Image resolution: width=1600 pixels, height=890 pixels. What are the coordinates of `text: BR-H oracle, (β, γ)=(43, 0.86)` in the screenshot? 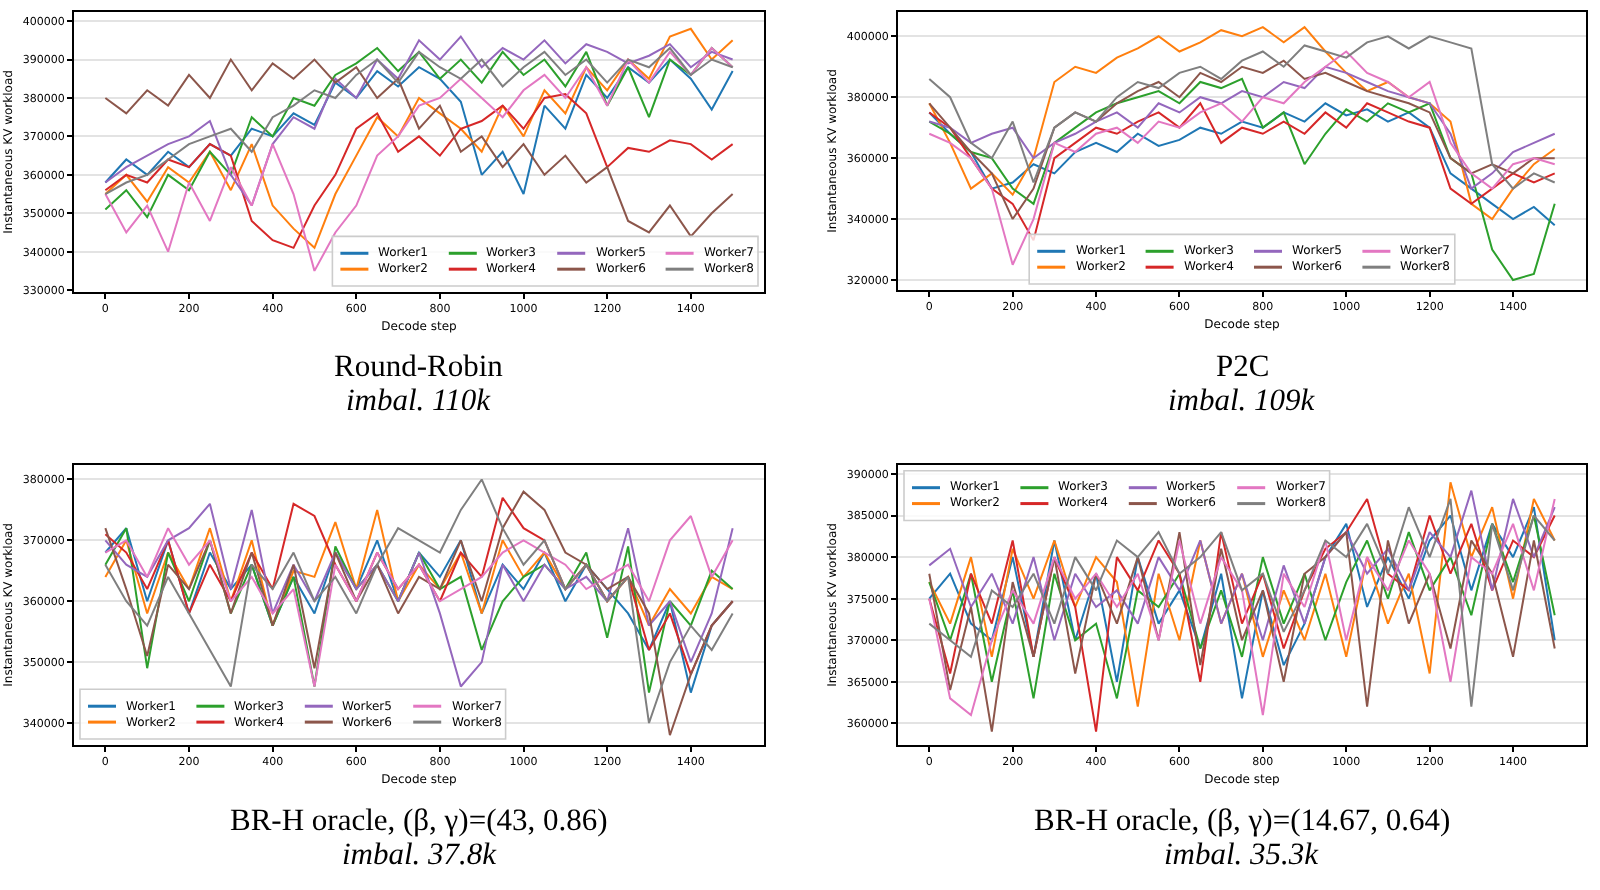 It's located at (419, 821).